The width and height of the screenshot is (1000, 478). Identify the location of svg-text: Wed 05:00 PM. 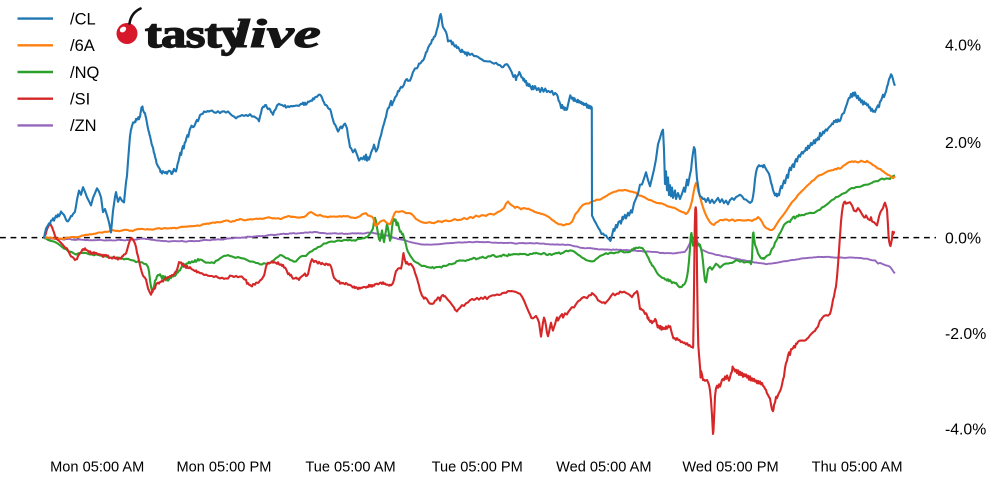
(730, 468).